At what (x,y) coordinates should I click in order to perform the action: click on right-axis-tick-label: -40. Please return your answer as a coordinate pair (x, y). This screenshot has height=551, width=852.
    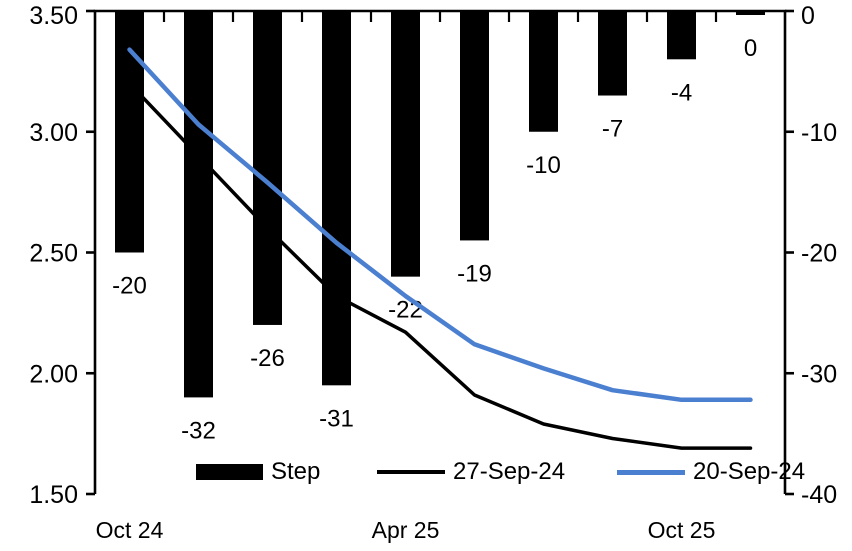
    Looking at the image, I should click on (819, 495).